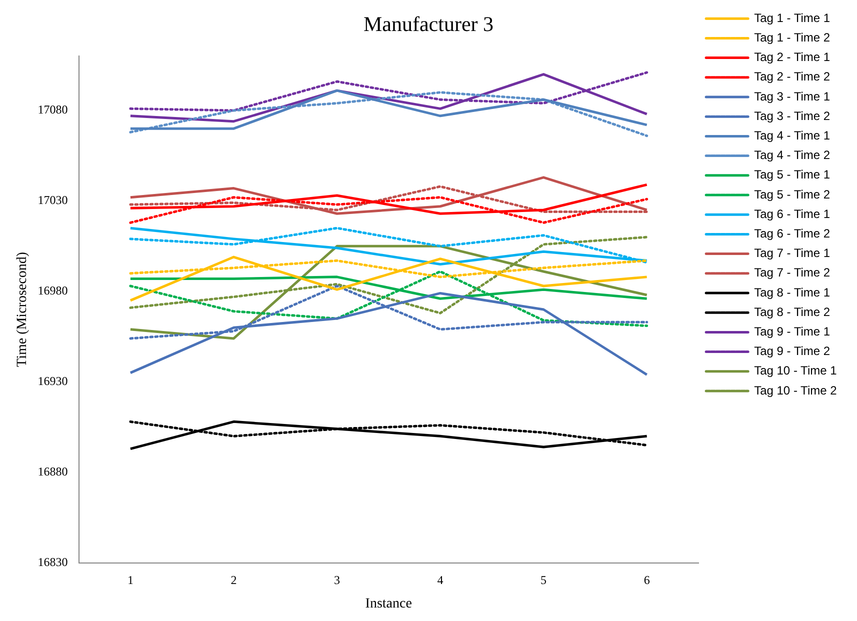 The image size is (857, 621). Describe the element at coordinates (792, 96) in the screenshot. I see `legend-label: Tag 3 - Time 1` at that location.